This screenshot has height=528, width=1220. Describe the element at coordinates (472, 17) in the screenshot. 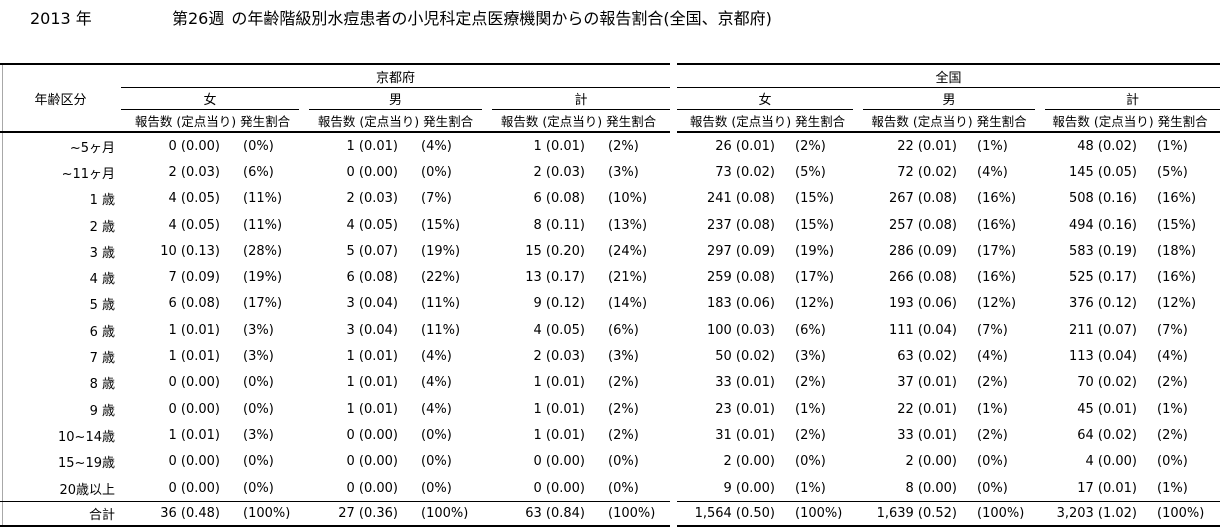

I see `title-text: 第26週 の年齢階級別水痘患者の小児科定点医療機関からの報告割合(全国、京都府)` at that location.